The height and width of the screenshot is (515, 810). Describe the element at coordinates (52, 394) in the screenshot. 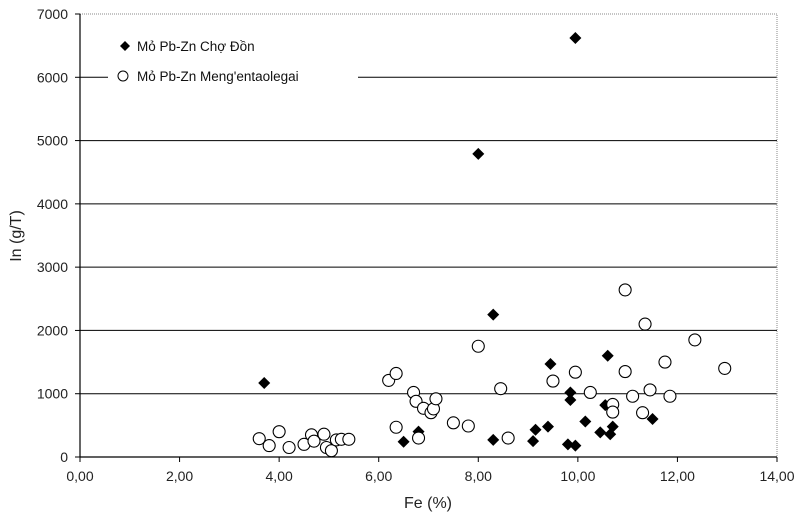

I see `y-tick-label: 1000` at that location.